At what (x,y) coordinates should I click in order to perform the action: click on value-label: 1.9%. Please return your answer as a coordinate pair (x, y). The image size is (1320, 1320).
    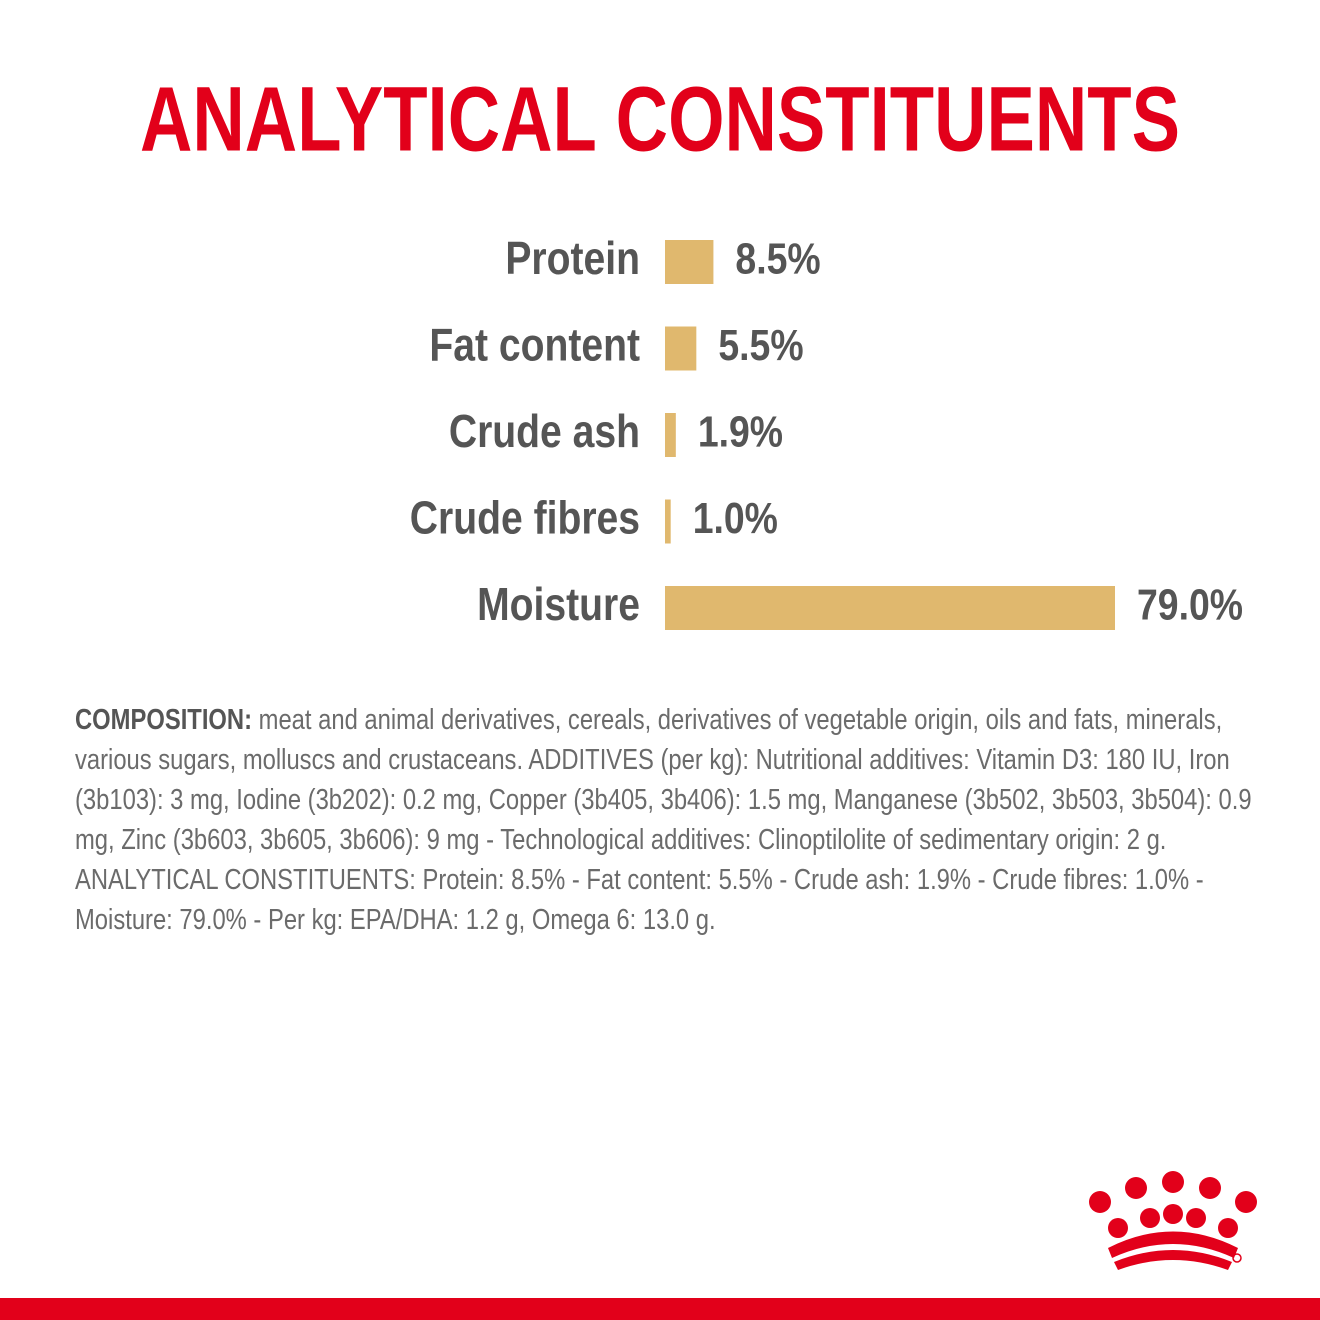
    Looking at the image, I should click on (740, 432).